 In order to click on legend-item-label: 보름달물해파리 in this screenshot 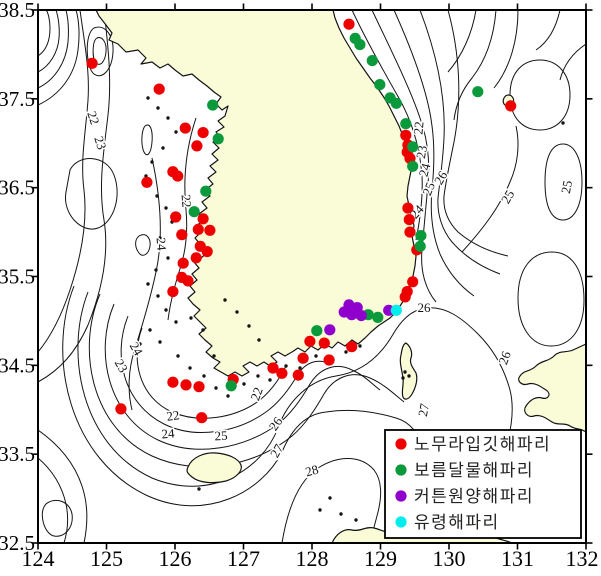, I will do `click(474, 470)`.